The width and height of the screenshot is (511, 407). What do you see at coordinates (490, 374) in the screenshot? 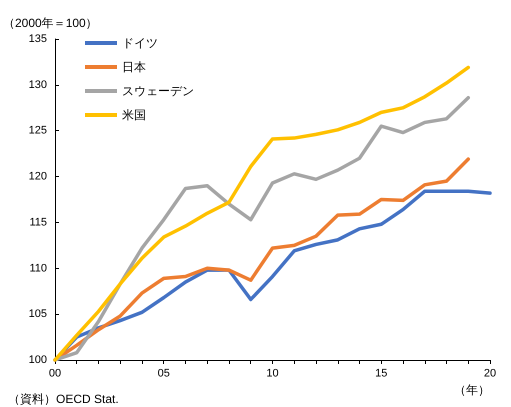
I see `x-tick-label: 20` at bounding box center [490, 374].